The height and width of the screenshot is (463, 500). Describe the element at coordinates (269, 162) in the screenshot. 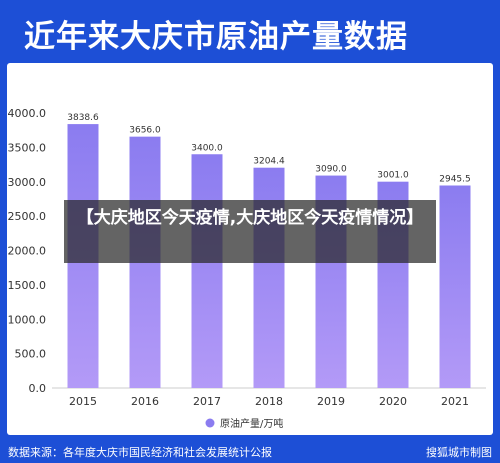

I see `bar-value-label: 3204.4` at that location.